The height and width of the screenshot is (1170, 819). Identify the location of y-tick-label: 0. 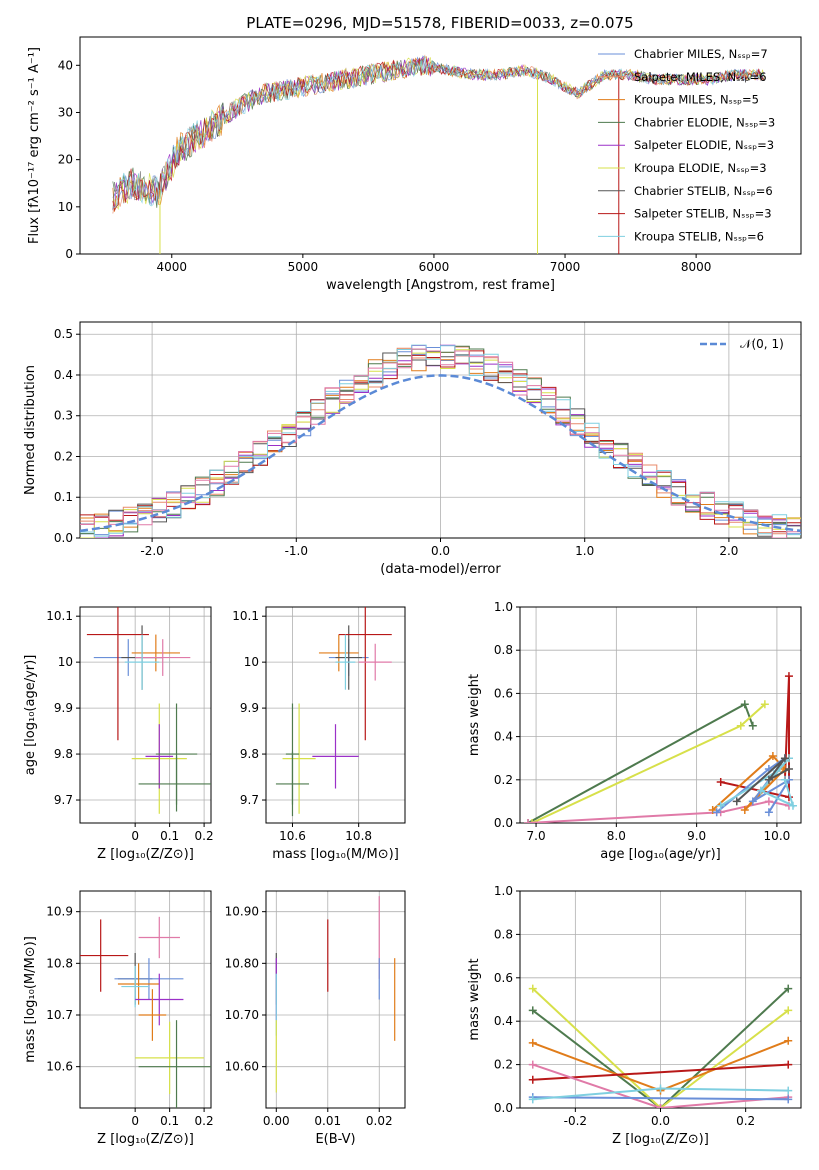
(69, 254).